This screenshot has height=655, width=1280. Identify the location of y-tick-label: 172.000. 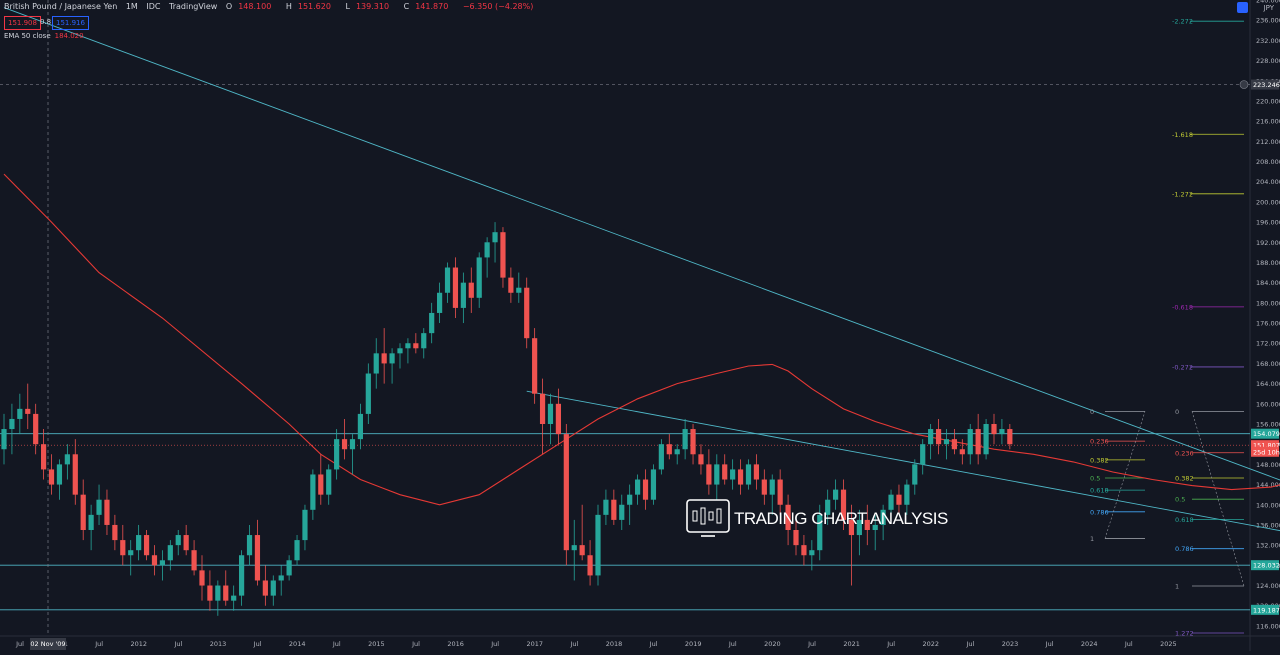
(1268, 344).